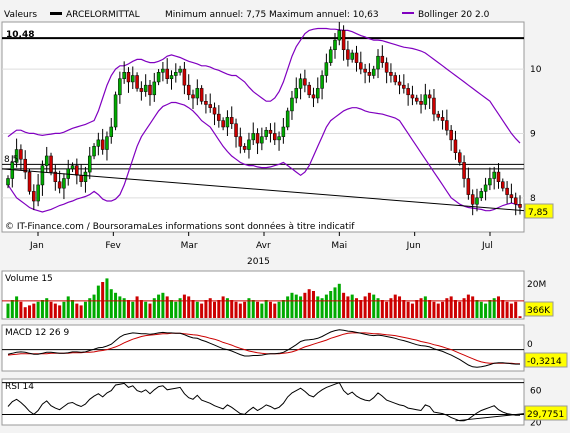 The width and height of the screenshot is (570, 433). Describe the element at coordinates (36, 246) in the screenshot. I see `x-tick-label: Jan` at that location.